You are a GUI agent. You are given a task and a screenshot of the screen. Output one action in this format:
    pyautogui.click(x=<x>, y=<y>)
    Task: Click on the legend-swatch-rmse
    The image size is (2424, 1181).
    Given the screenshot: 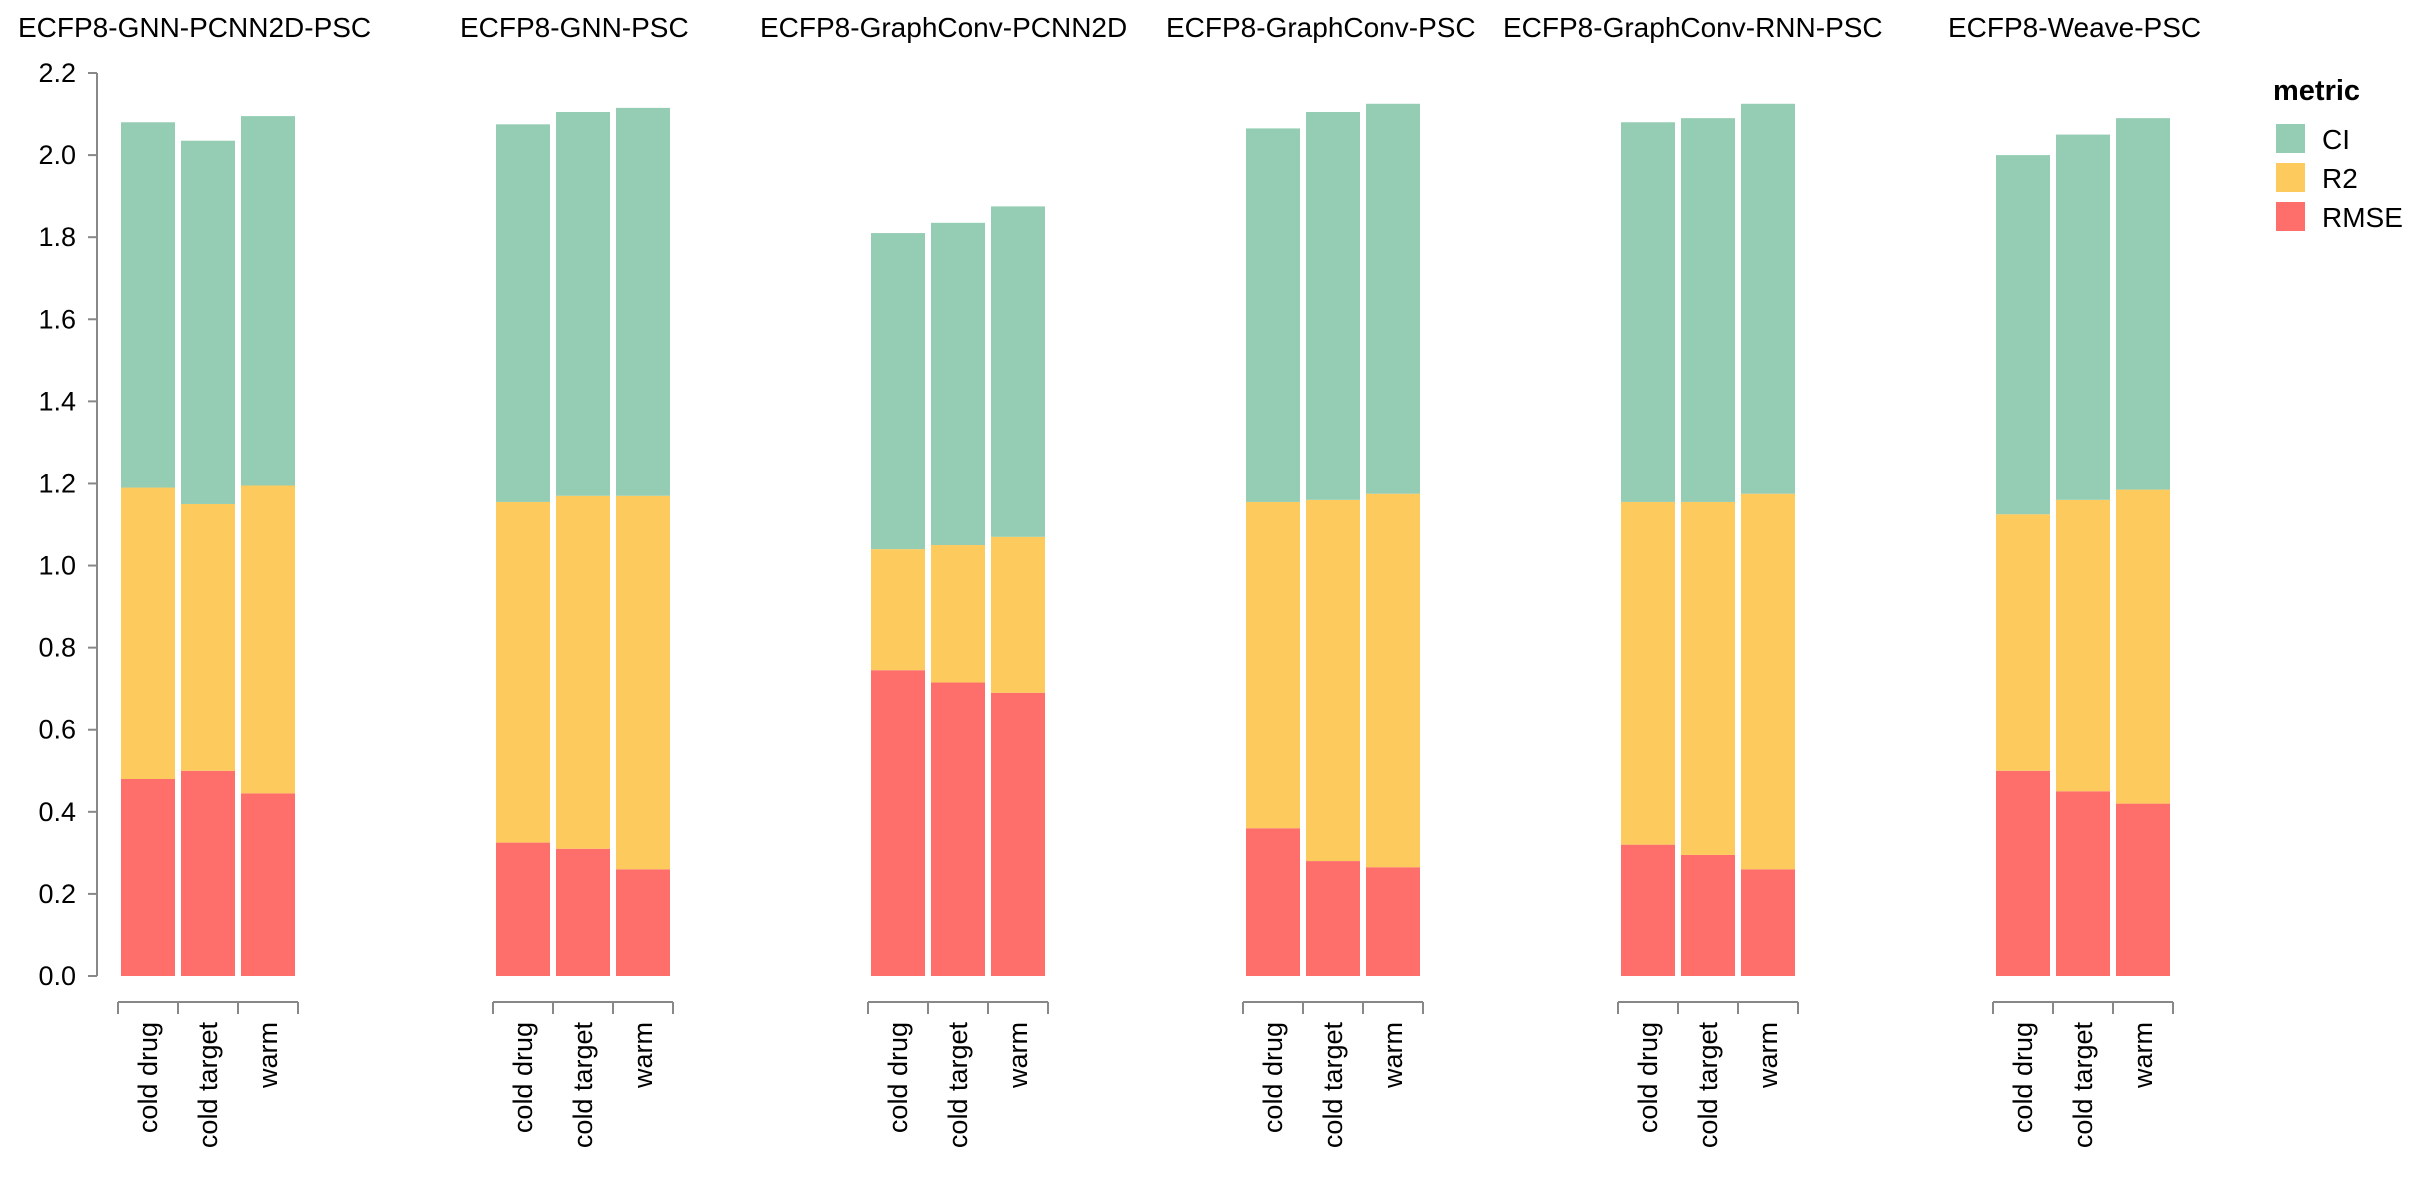 What is the action you would take?
    pyautogui.click(x=2290, y=216)
    